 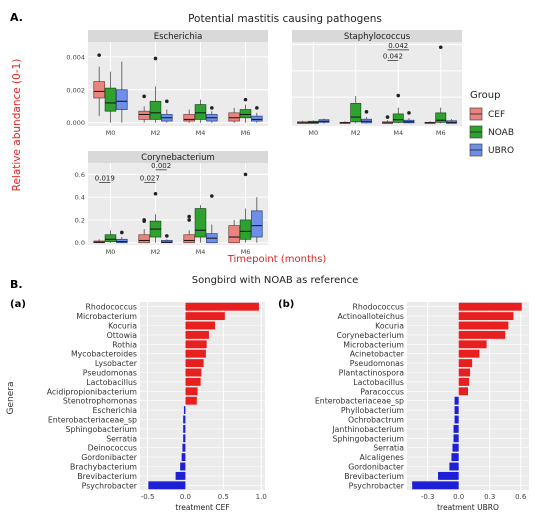 What do you see at coordinates (75, 57) in the screenshot?
I see `y-tick-label: 0.004` at bounding box center [75, 57].